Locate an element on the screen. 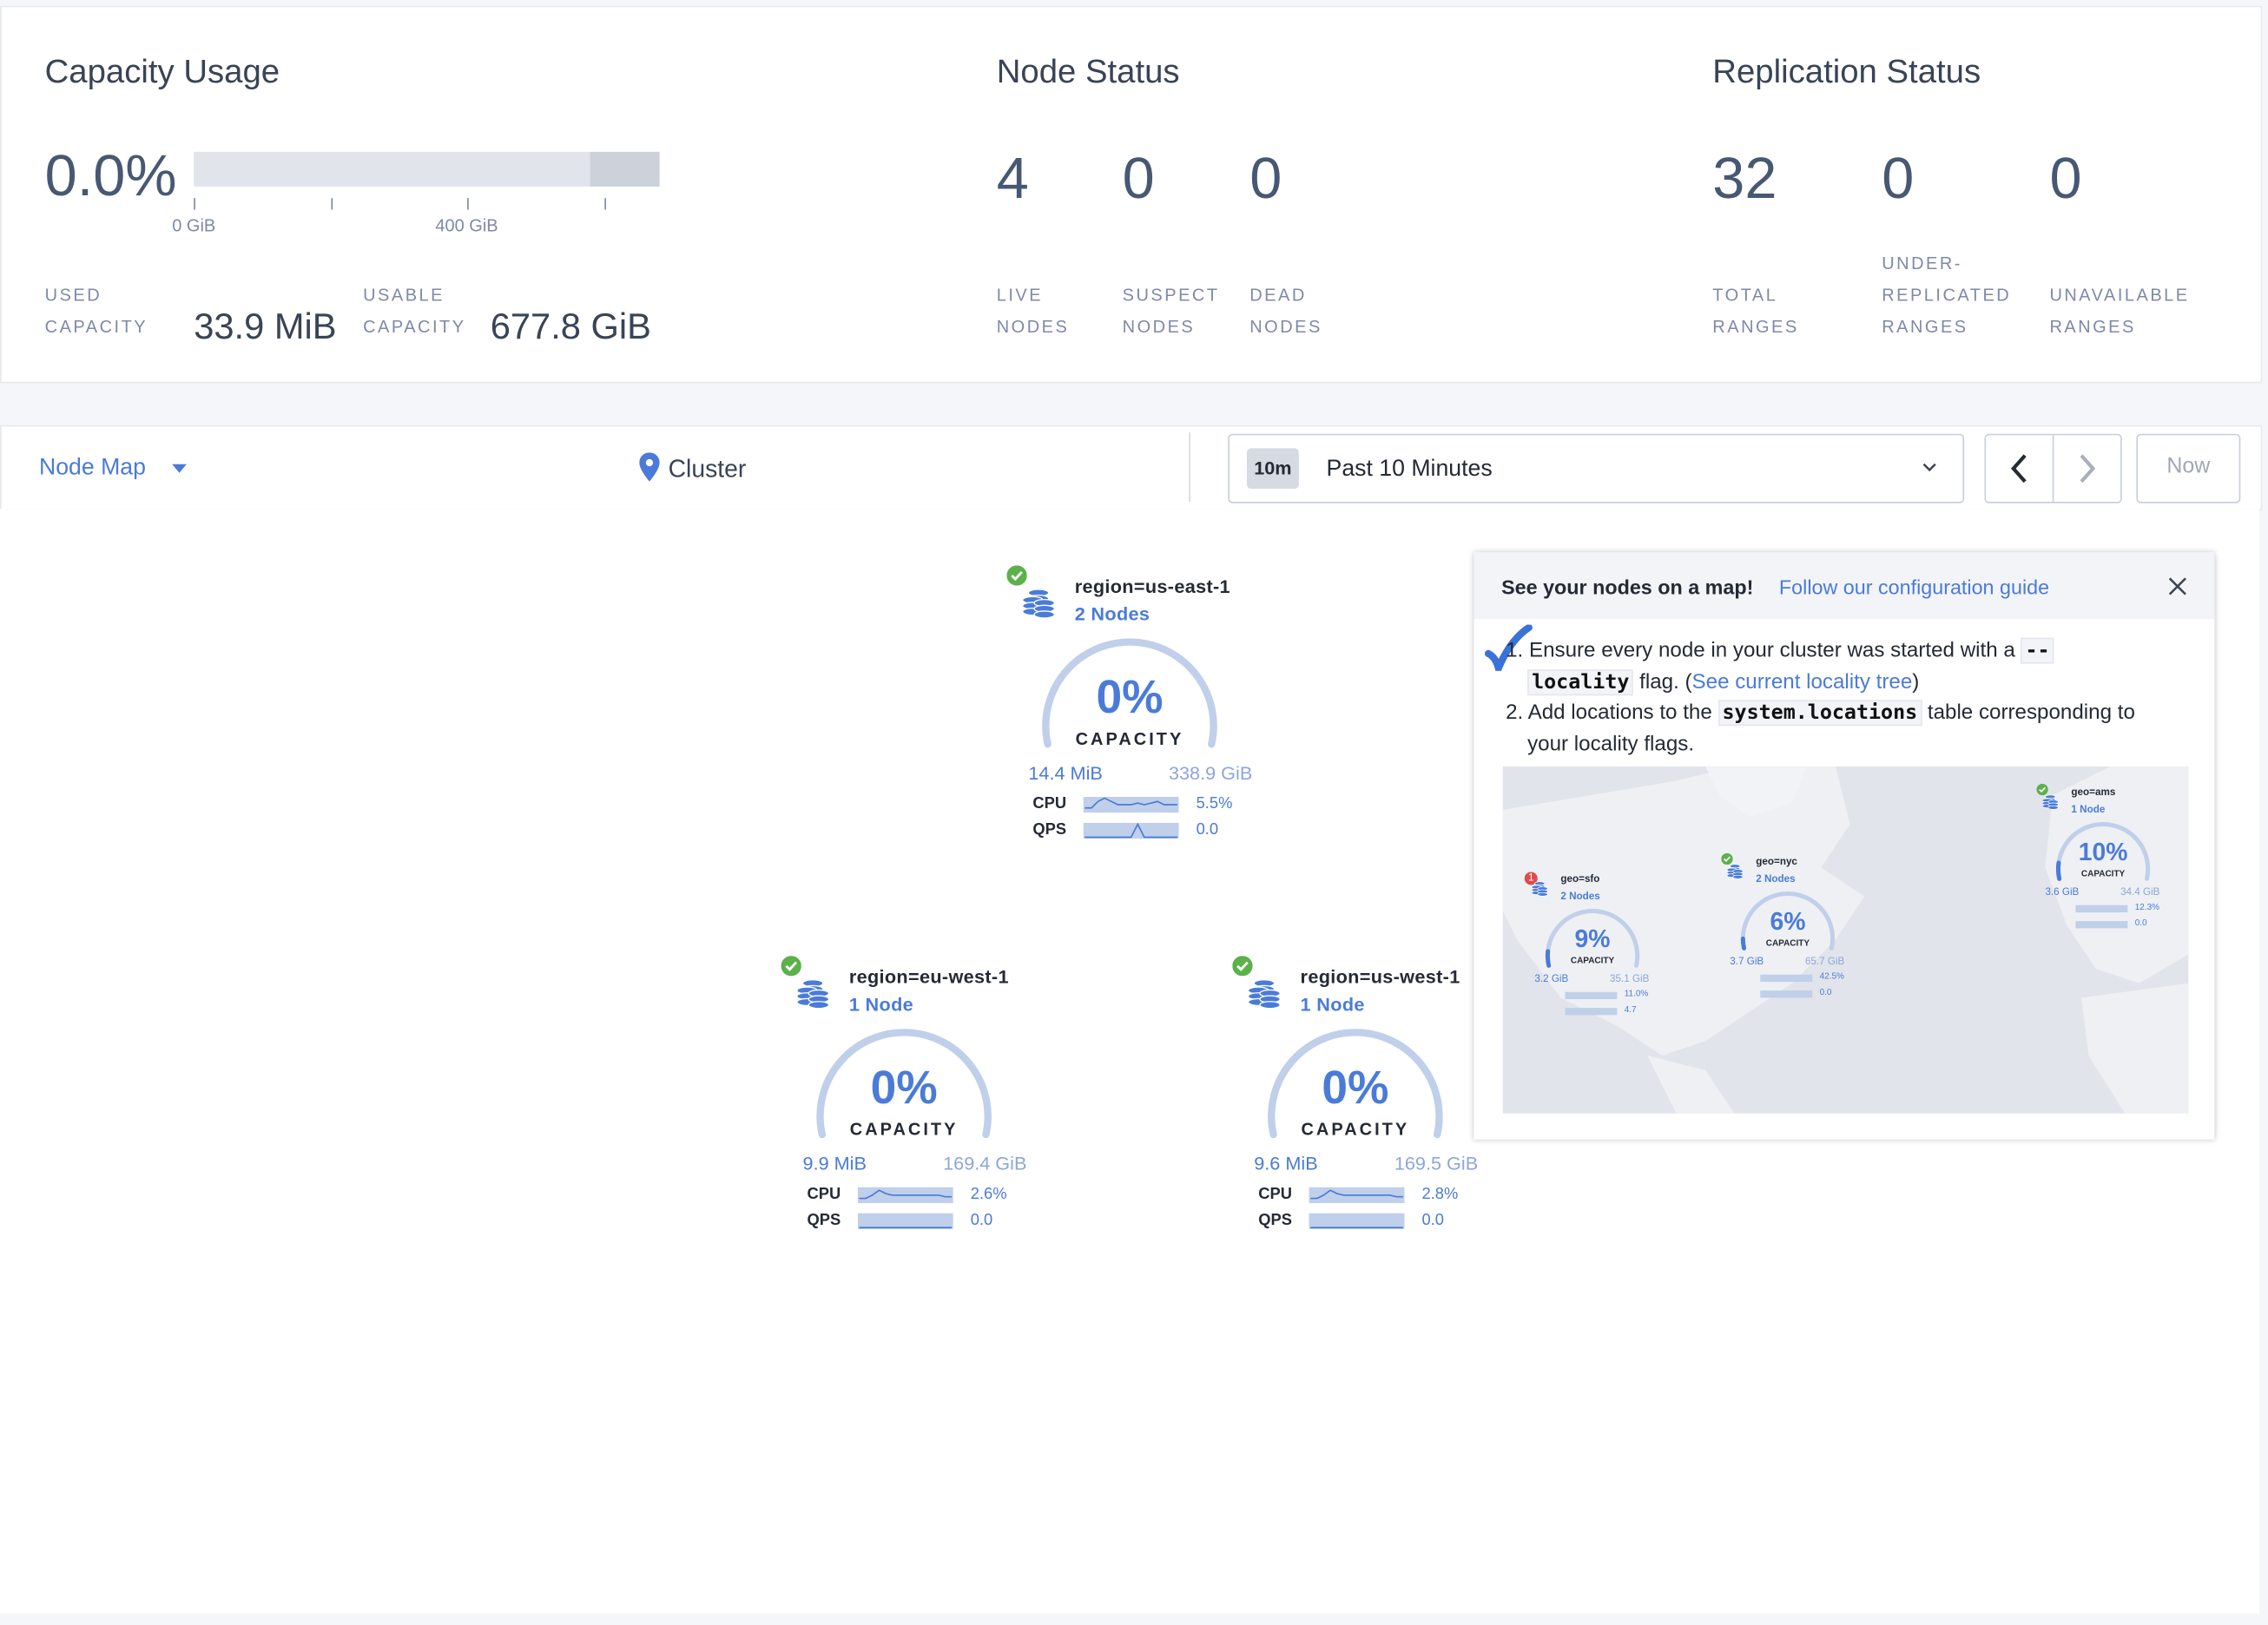  preview-used: 3.6 GiB is located at coordinates (2062, 892).